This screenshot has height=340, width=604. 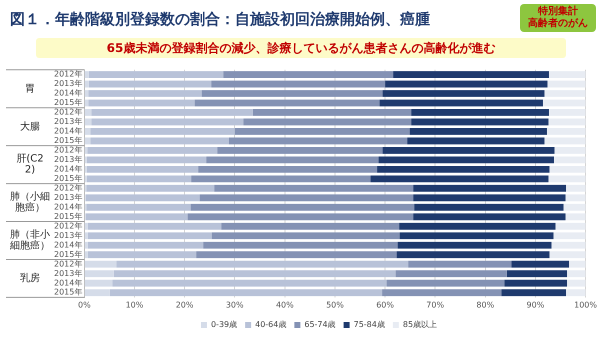 What do you see at coordinates (30, 88) in the screenshot?
I see `text: 胃` at bounding box center [30, 88].